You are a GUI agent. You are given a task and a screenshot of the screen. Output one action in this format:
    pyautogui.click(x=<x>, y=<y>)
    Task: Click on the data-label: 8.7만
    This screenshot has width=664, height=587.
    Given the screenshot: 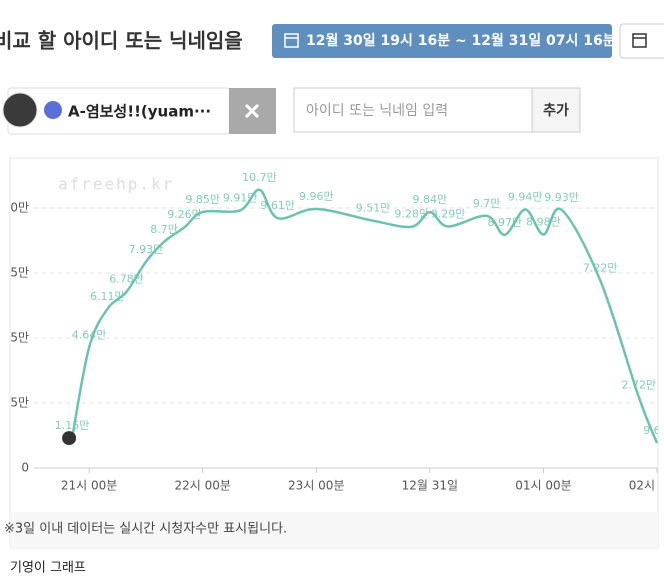 What is the action you would take?
    pyautogui.click(x=164, y=229)
    